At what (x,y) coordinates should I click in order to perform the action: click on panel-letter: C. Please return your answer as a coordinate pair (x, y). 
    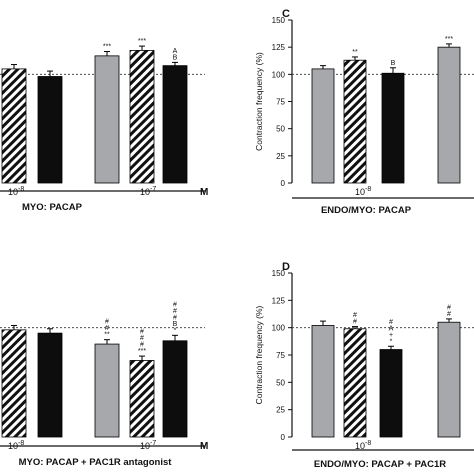
    Looking at the image, I should click on (286, 14).